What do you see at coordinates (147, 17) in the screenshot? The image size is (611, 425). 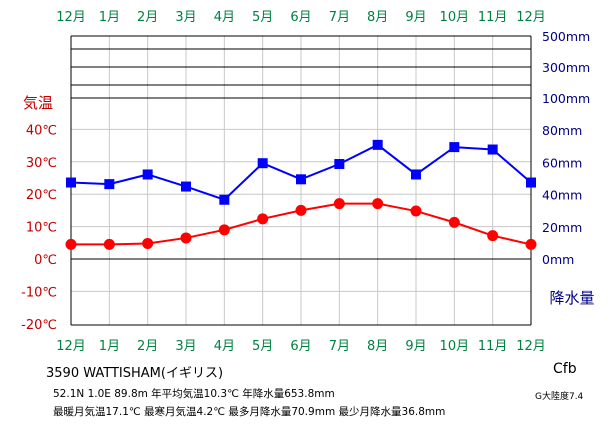 I see `month-label-top: 2月` at bounding box center [147, 17].